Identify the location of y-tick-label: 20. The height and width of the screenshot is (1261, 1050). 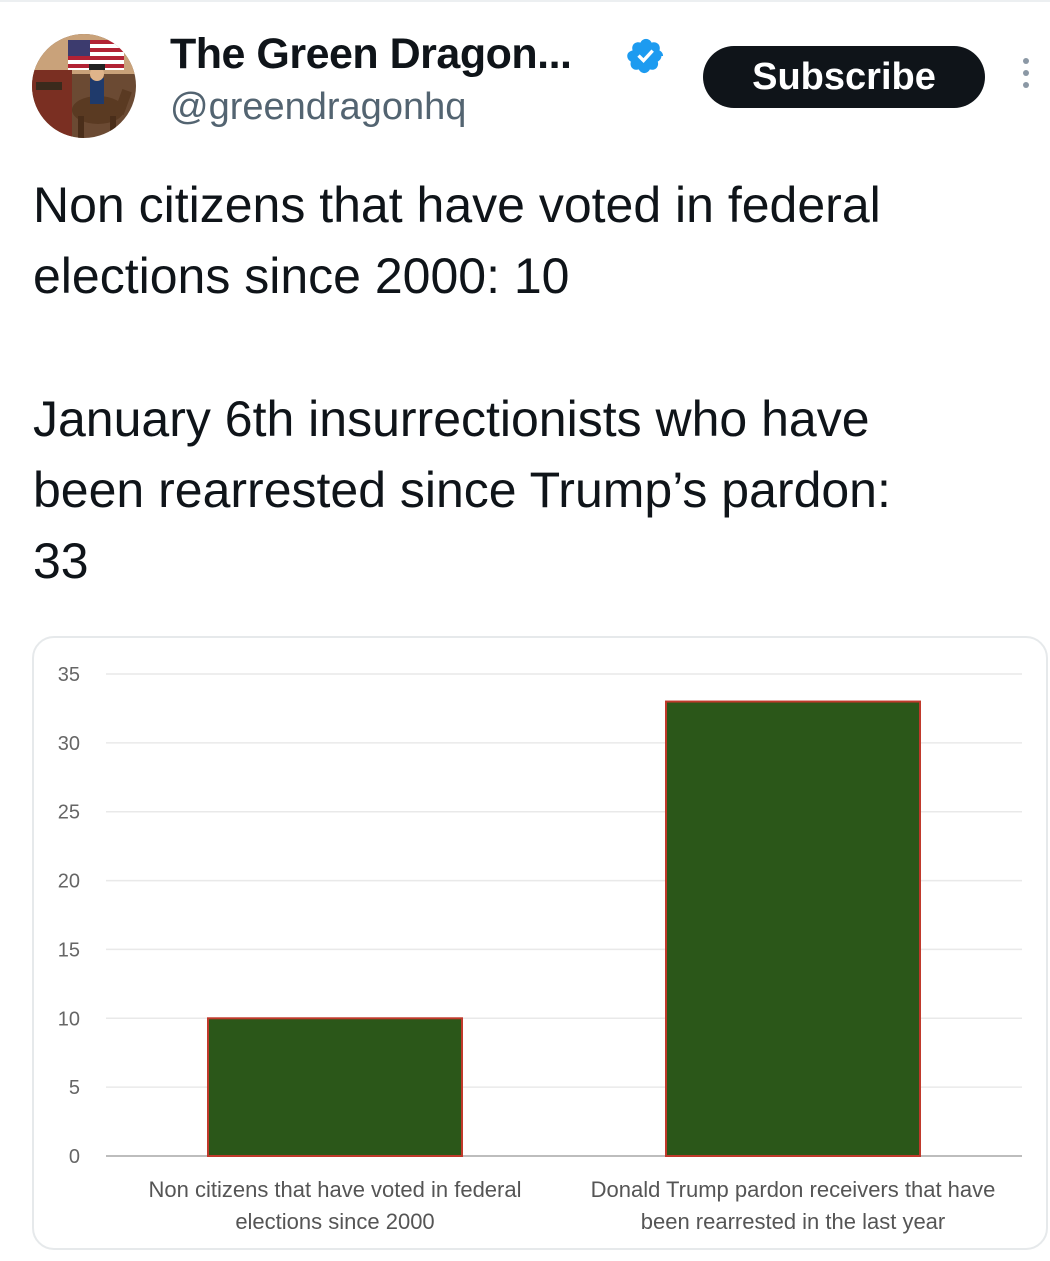
(69, 882).